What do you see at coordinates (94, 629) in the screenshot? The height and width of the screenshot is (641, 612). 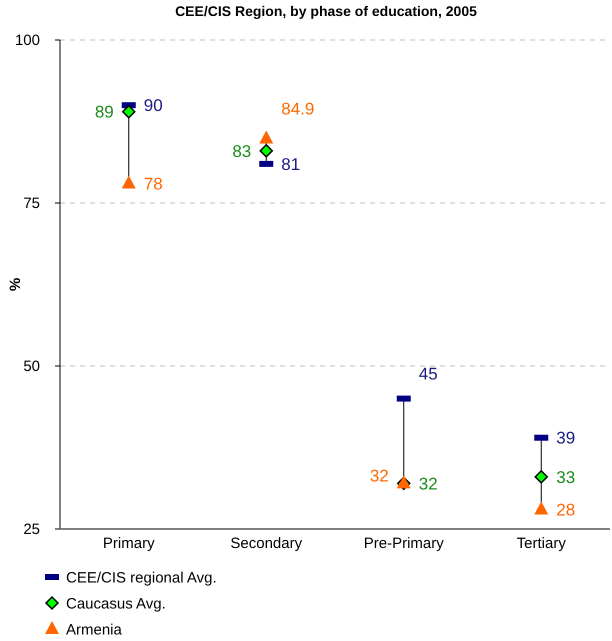 I see `legend-label: Armenia` at bounding box center [94, 629].